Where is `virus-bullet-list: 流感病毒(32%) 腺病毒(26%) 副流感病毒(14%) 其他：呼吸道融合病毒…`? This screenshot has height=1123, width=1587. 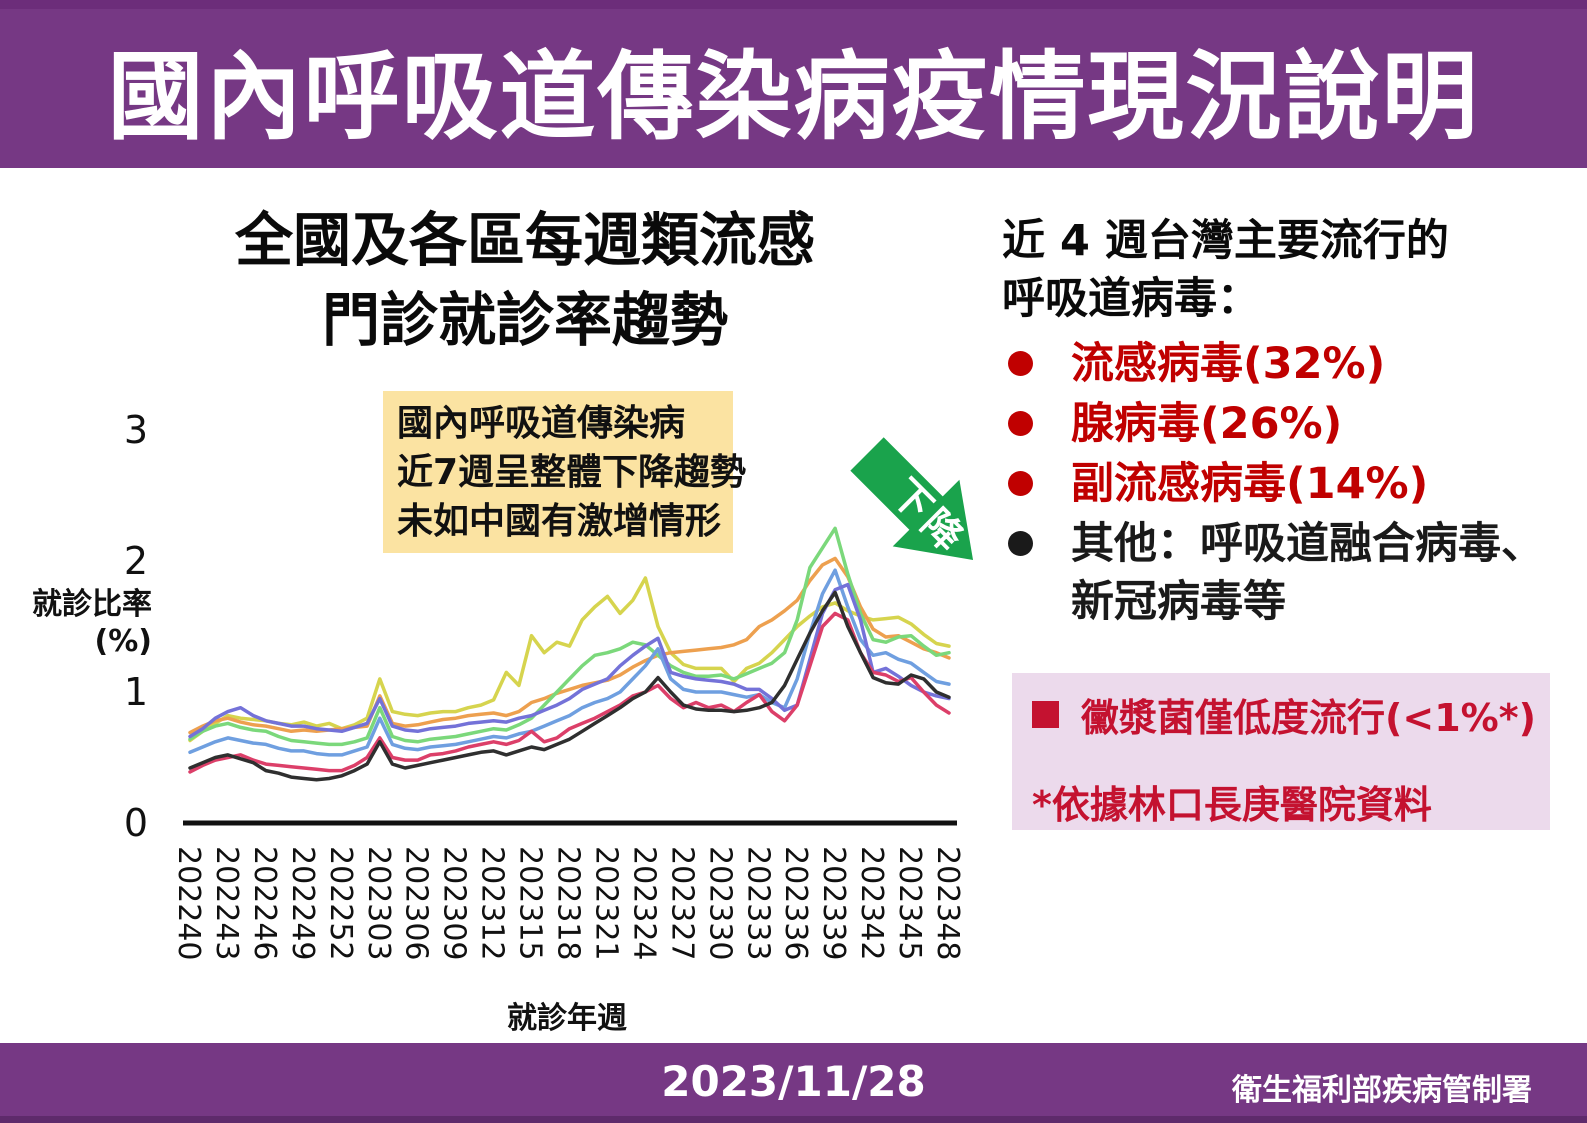
virus-bullet-list: 流感病毒(32%) 腺病毒(26%) 副流感病毒(14%) 其他：呼吸道融合病毒… is located at coordinates (1294, 484).